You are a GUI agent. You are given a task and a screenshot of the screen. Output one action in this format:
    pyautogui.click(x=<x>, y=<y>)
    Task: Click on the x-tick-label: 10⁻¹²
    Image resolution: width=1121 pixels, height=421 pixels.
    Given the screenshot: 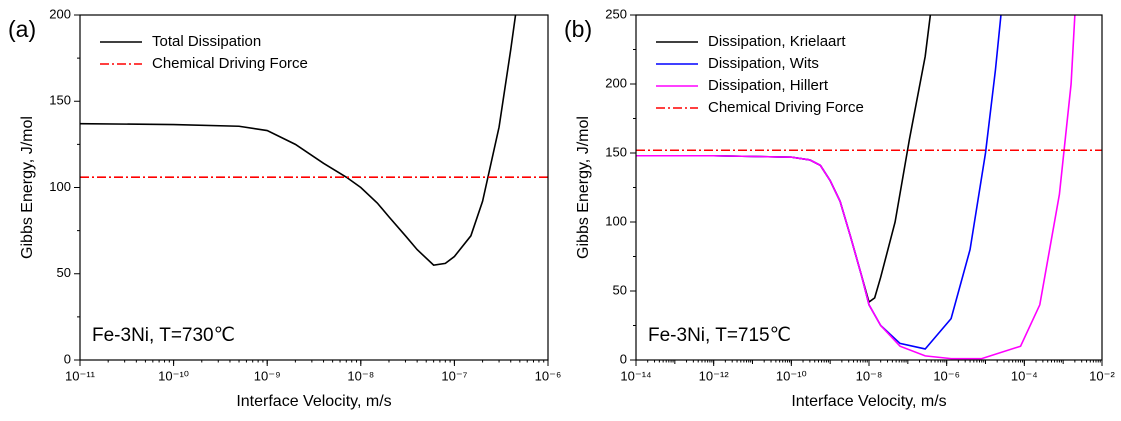 What is the action you would take?
    pyautogui.click(x=714, y=375)
    